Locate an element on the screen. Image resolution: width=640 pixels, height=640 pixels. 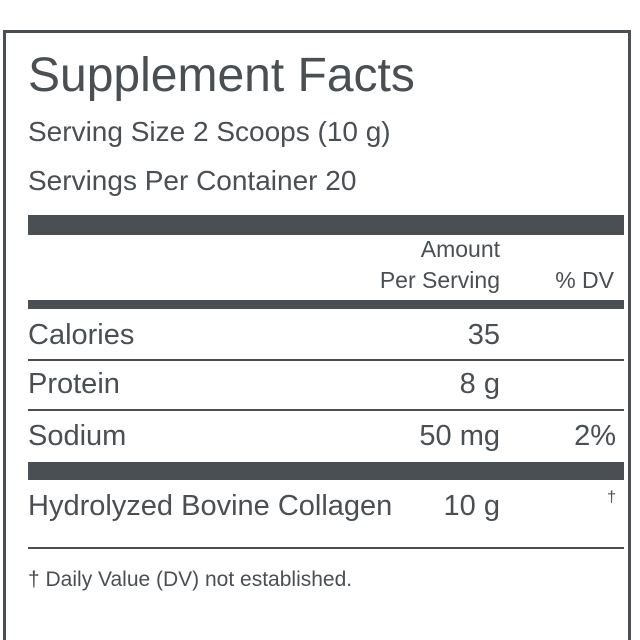
nutrient-amount: 8 g is located at coordinates (479, 384).